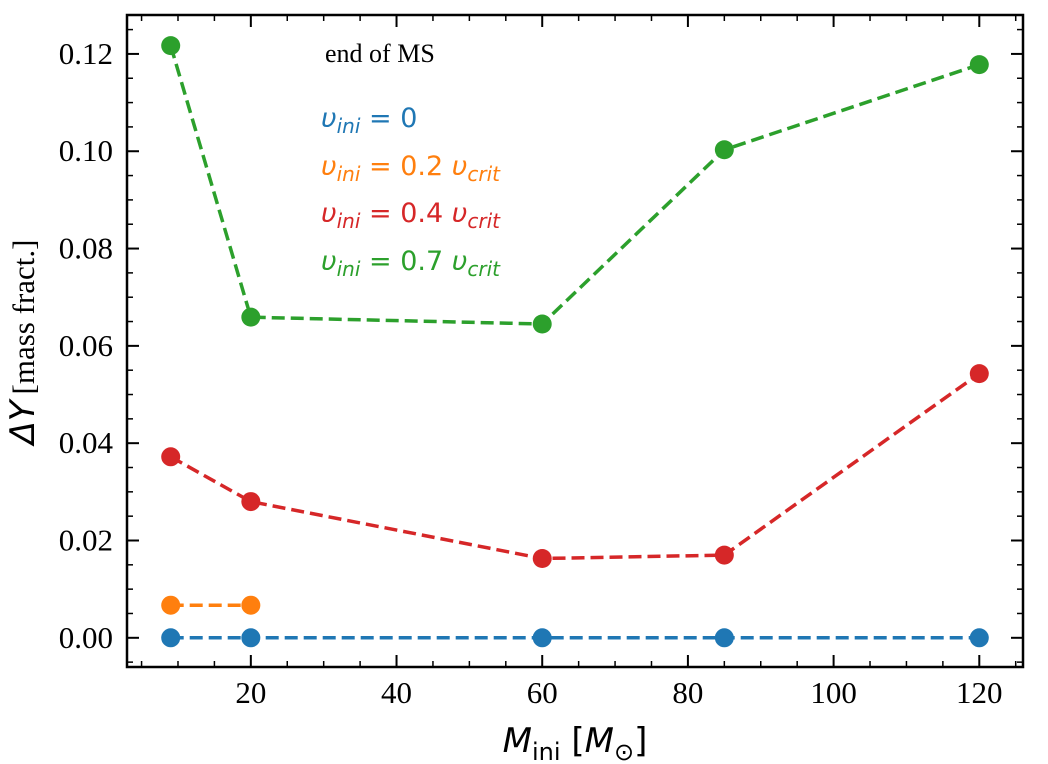  I want to click on x-tick-label: 120, so click(979, 692).